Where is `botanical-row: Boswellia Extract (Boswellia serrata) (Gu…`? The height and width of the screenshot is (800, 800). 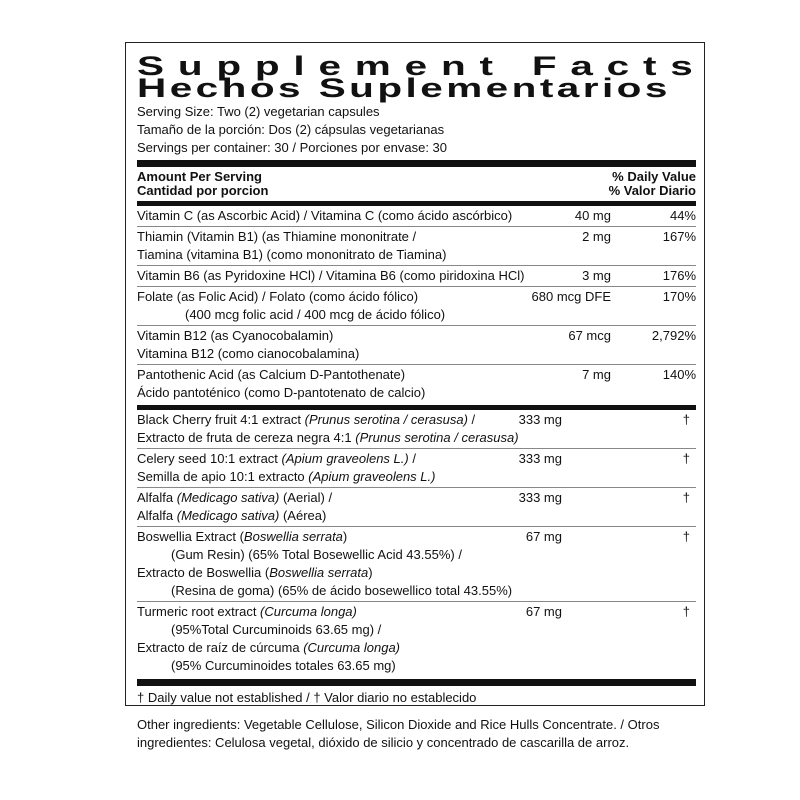 botanical-row: Boswellia Extract (Boswellia serrata) (Gu… is located at coordinates (416, 564).